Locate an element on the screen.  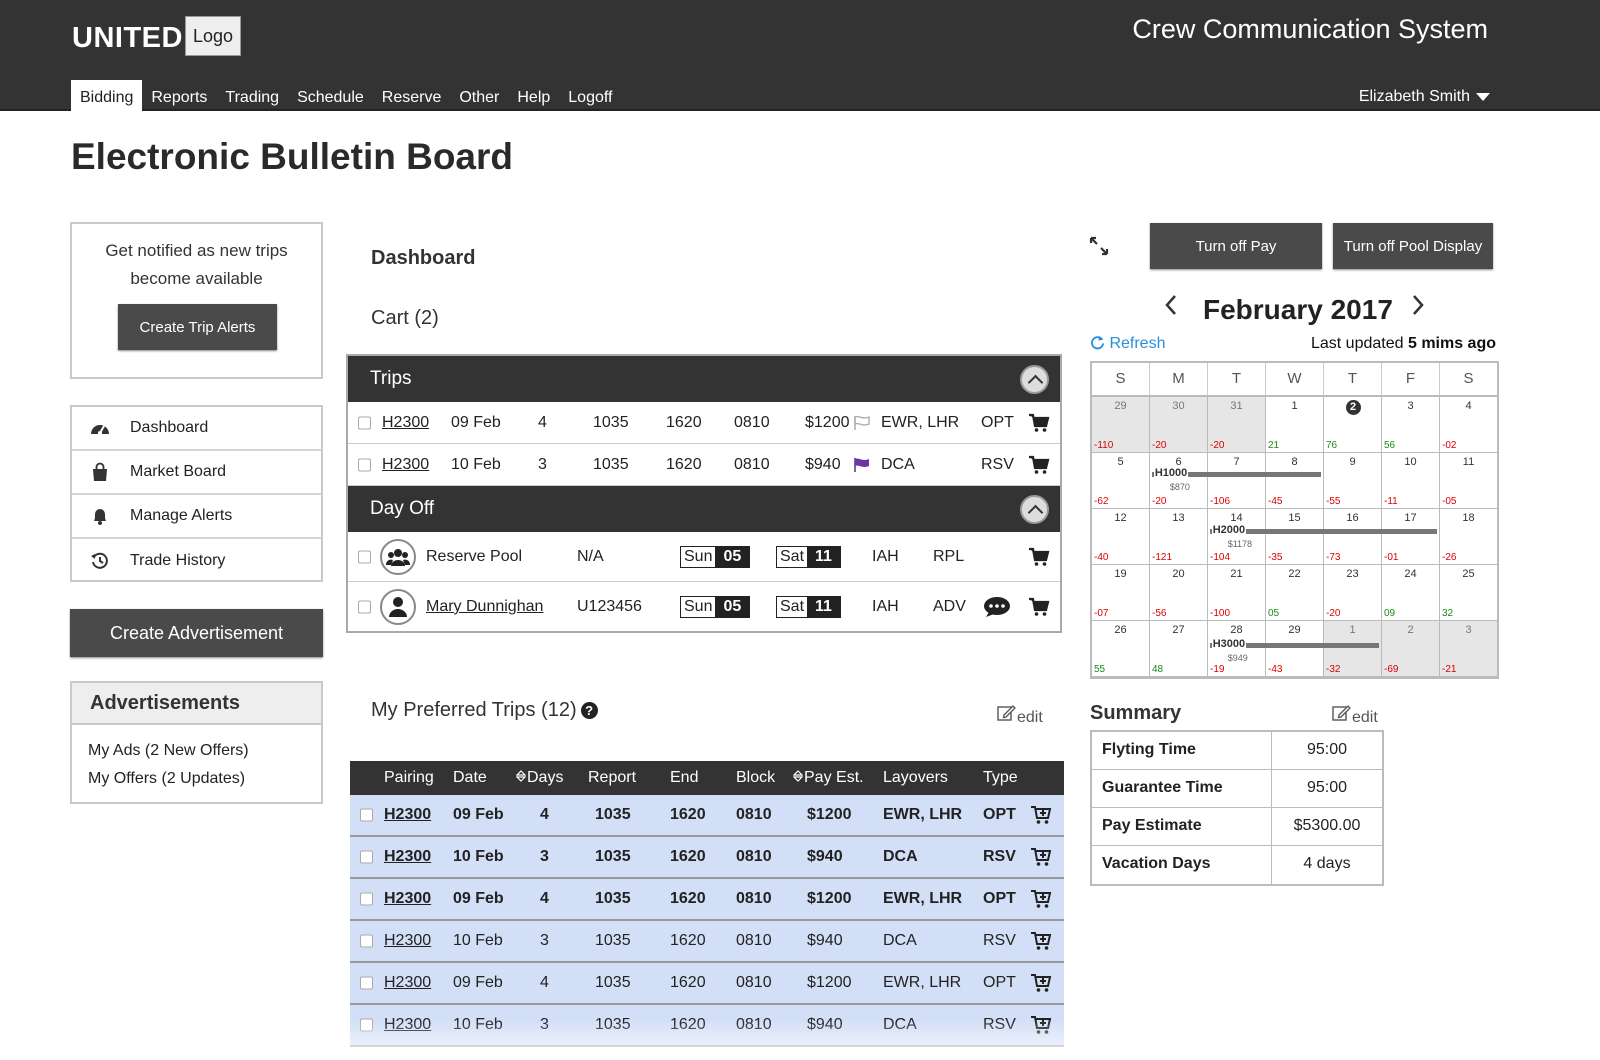
column-header-date: Date is located at coordinates (470, 778).